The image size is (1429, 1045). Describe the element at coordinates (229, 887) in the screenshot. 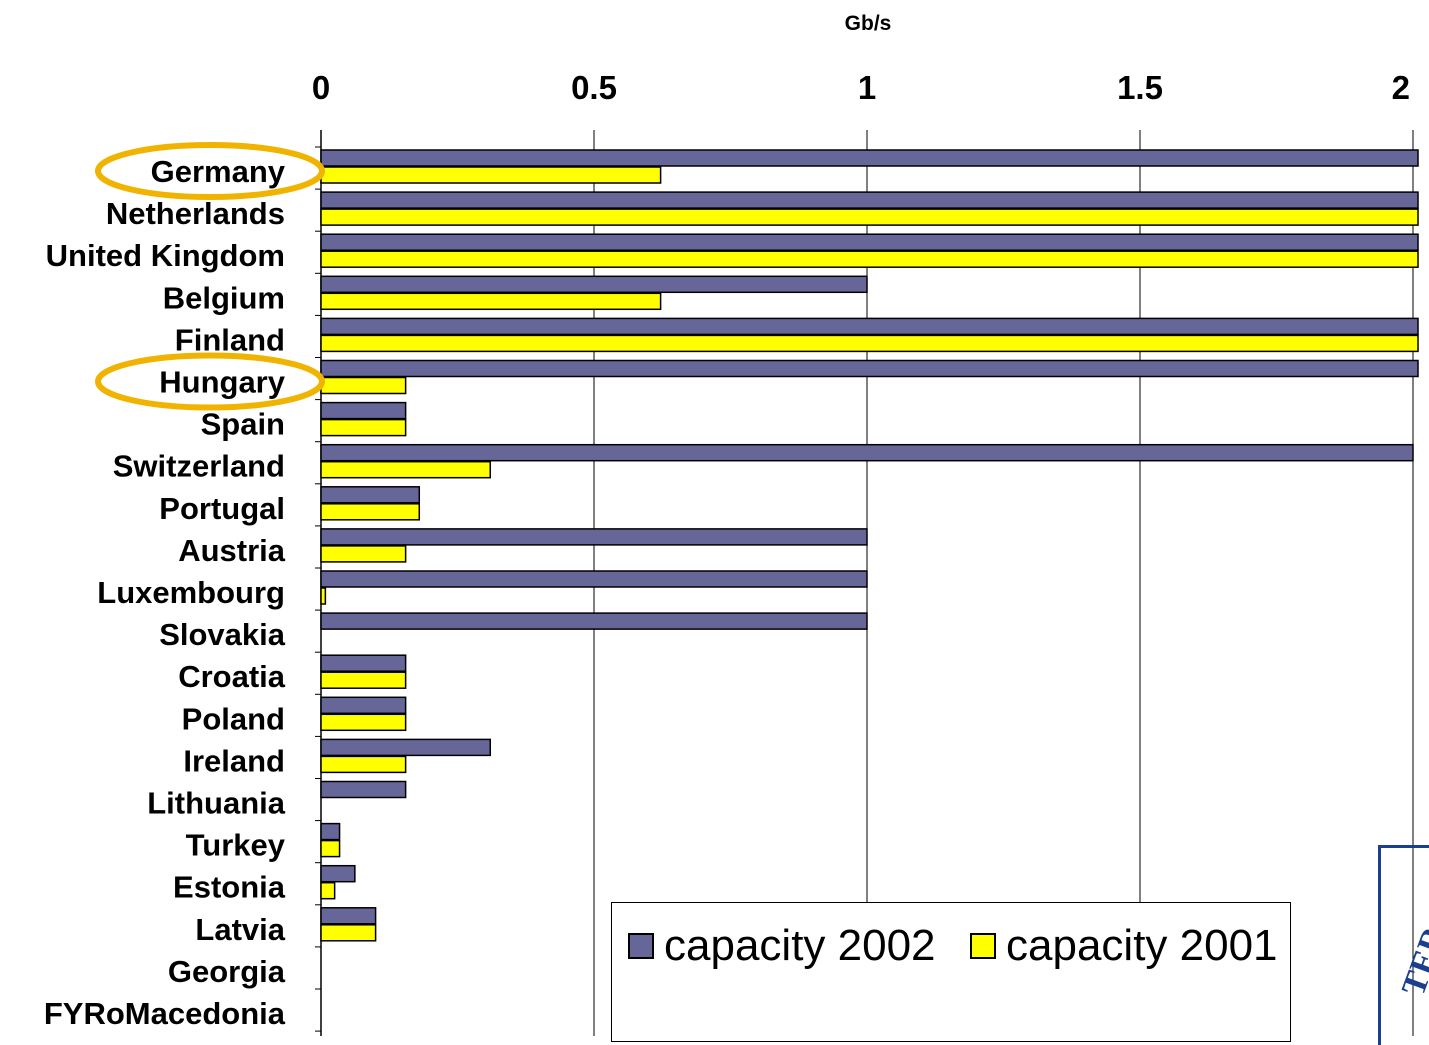

I see `category-label: Estonia` at that location.